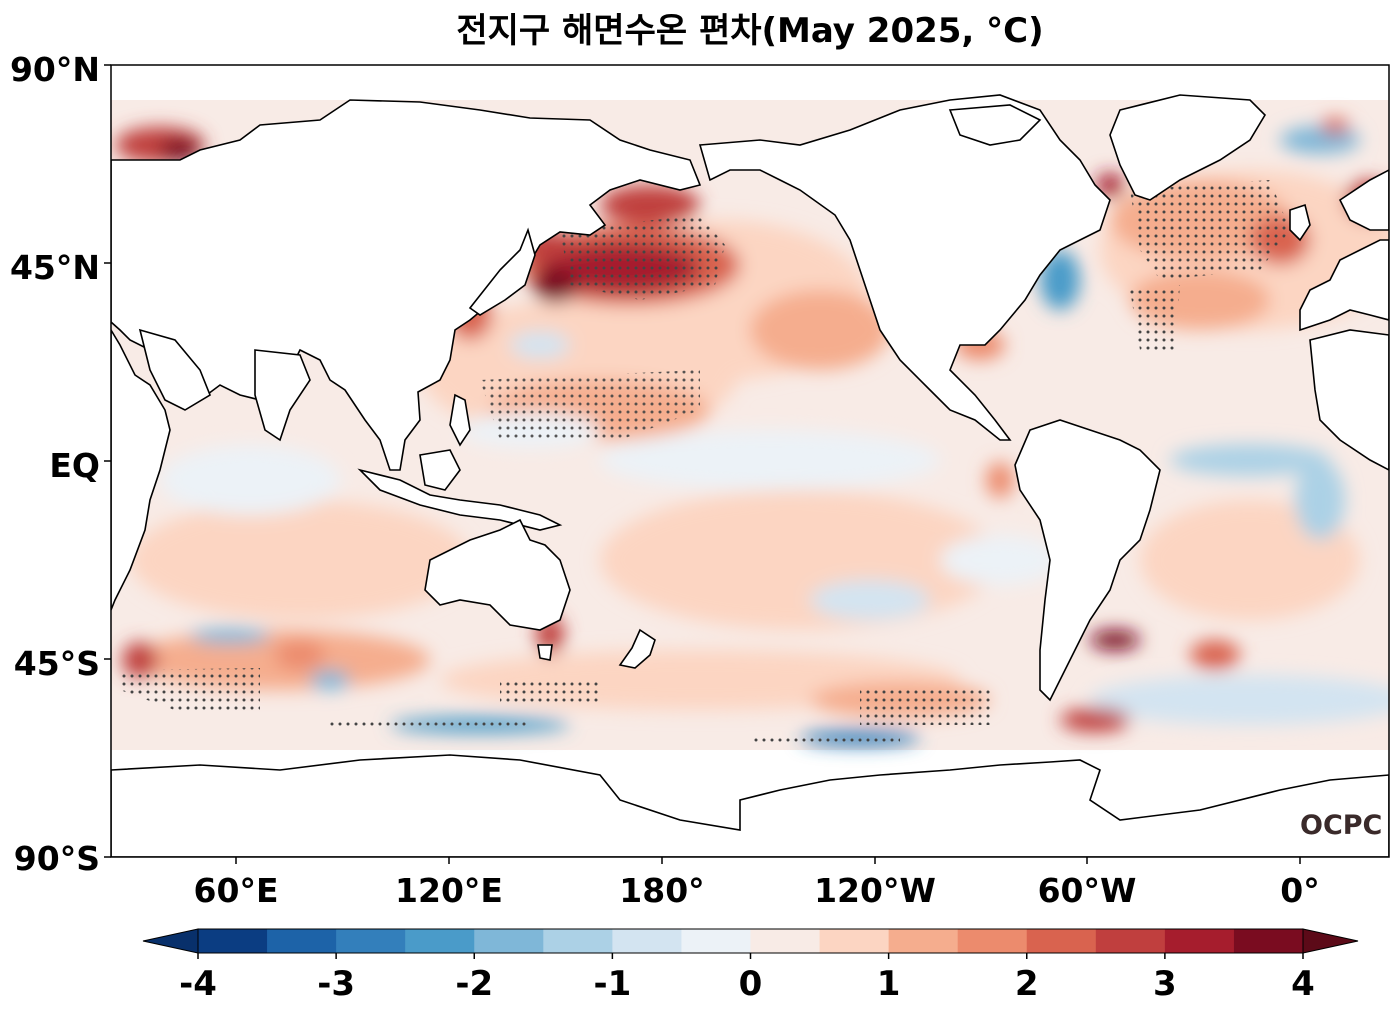 This screenshot has width=1400, height=1013. What do you see at coordinates (545, 652) in the screenshot?
I see `tasmania-landmass` at bounding box center [545, 652].